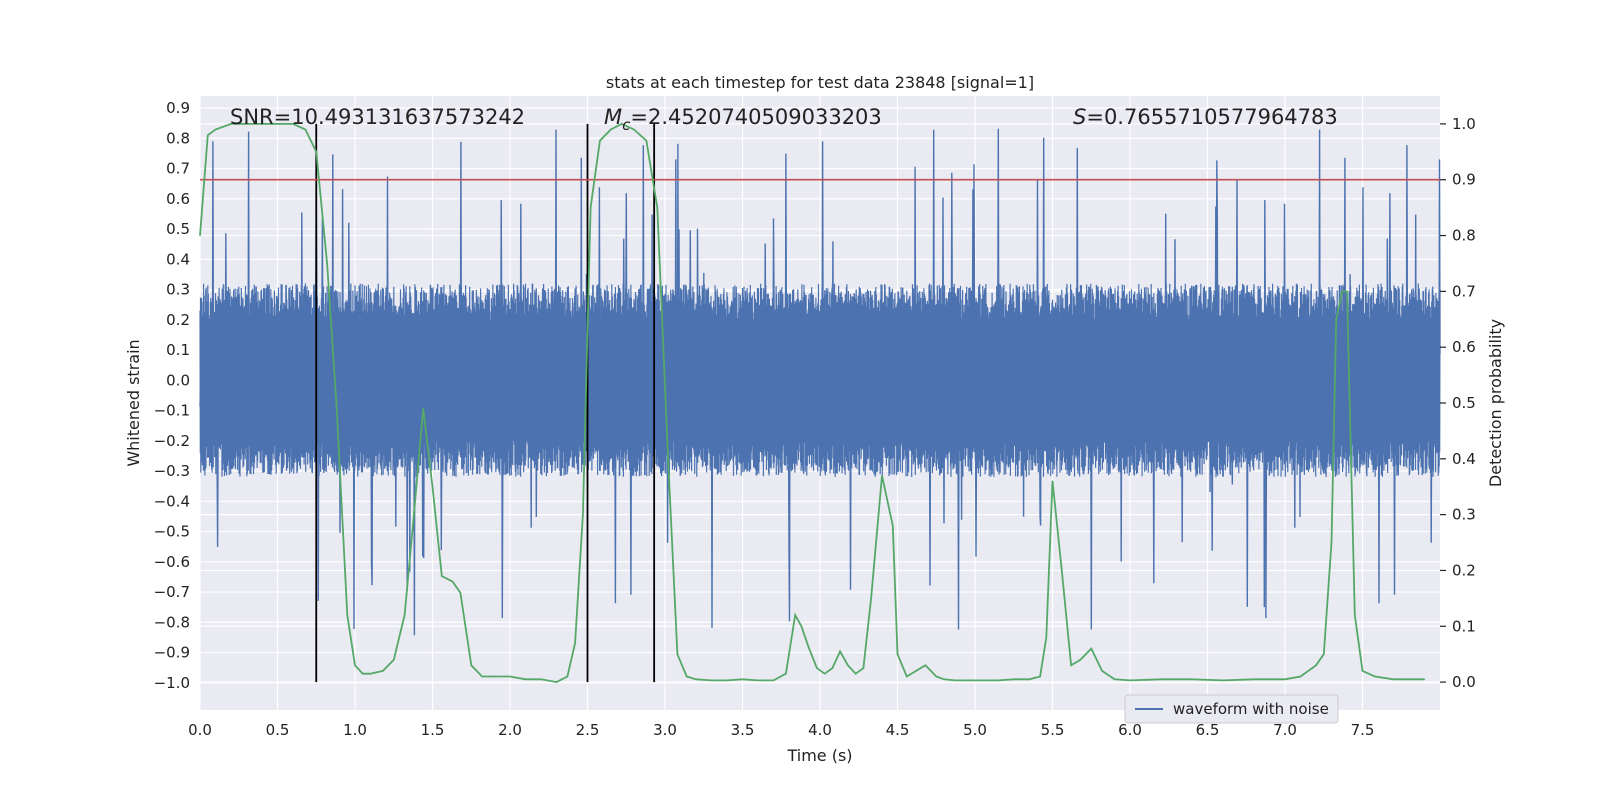  I want to click on y-right-tick-label: 0.3, so click(1464, 515).